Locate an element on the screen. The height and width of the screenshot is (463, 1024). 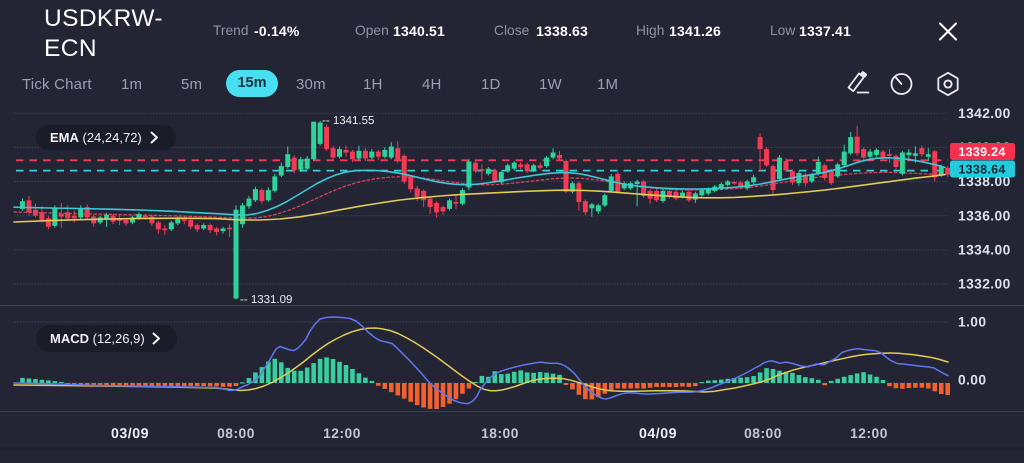
svg-text: 1342.00 is located at coordinates (984, 113).